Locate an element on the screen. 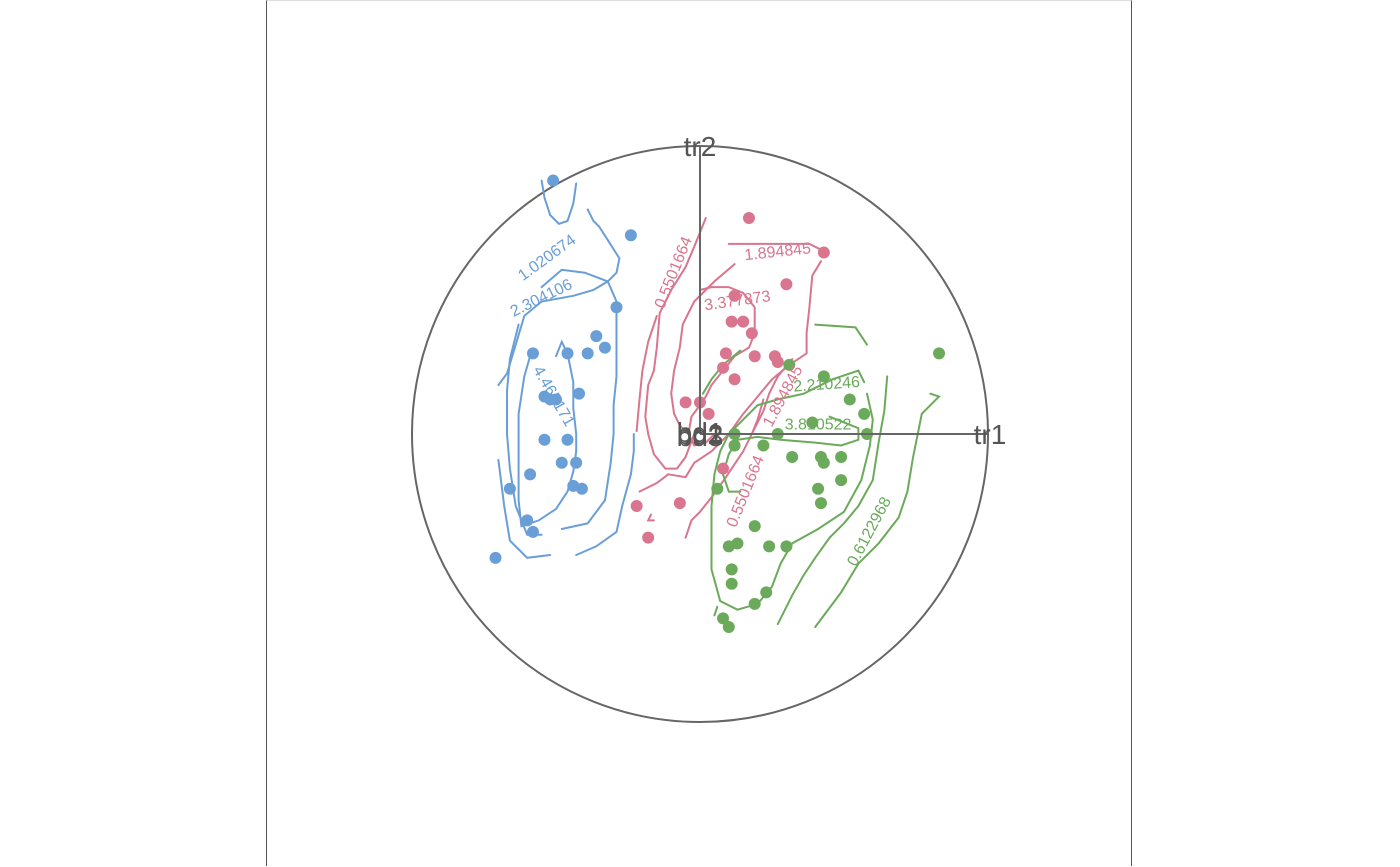 The image size is (1400, 867). axis-label-bd3: bd3 is located at coordinates (700, 436).